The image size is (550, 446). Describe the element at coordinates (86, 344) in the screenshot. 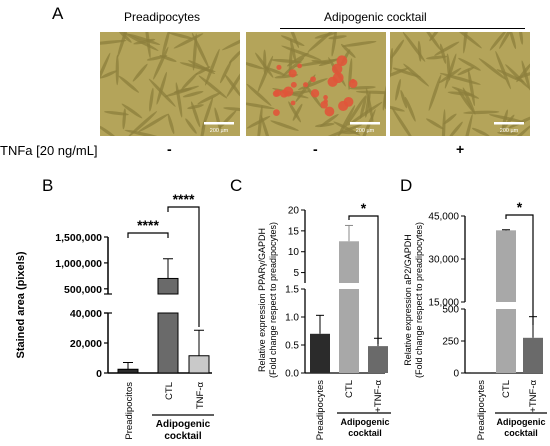

I see `y-tick-label: 20,000` at that location.